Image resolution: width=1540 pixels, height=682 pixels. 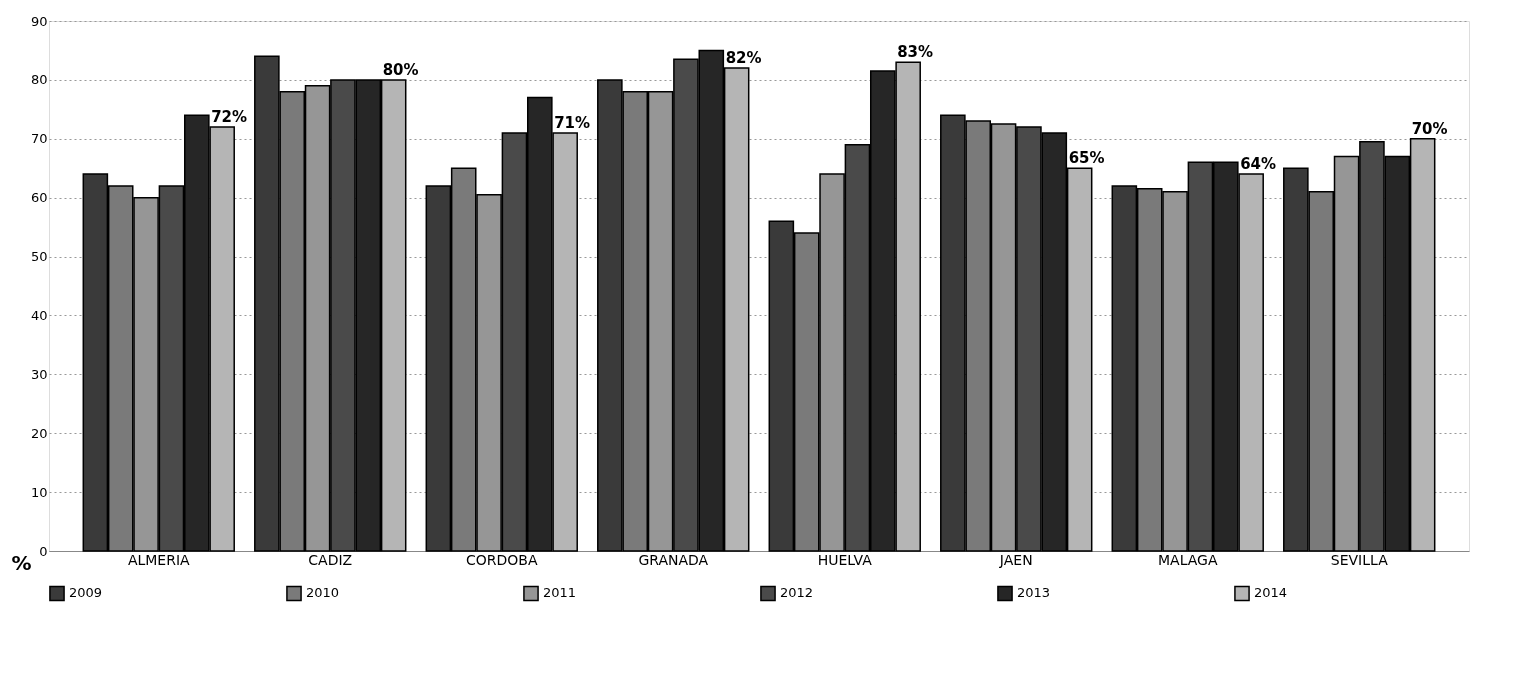 I want to click on x-tick-label: MALAGA, so click(x=1187, y=559).